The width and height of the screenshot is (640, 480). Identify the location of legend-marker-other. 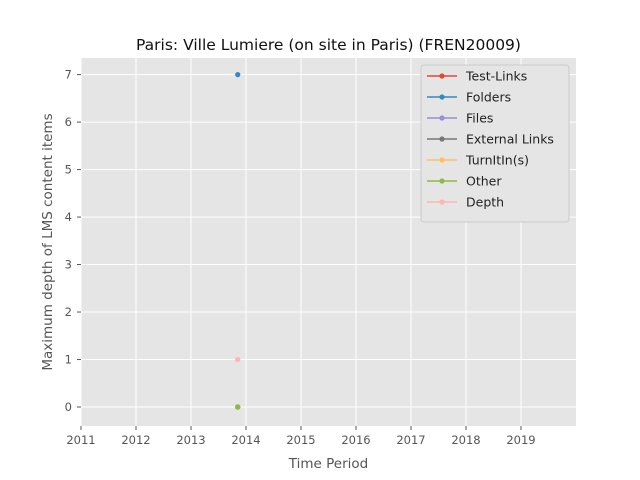
(442, 181).